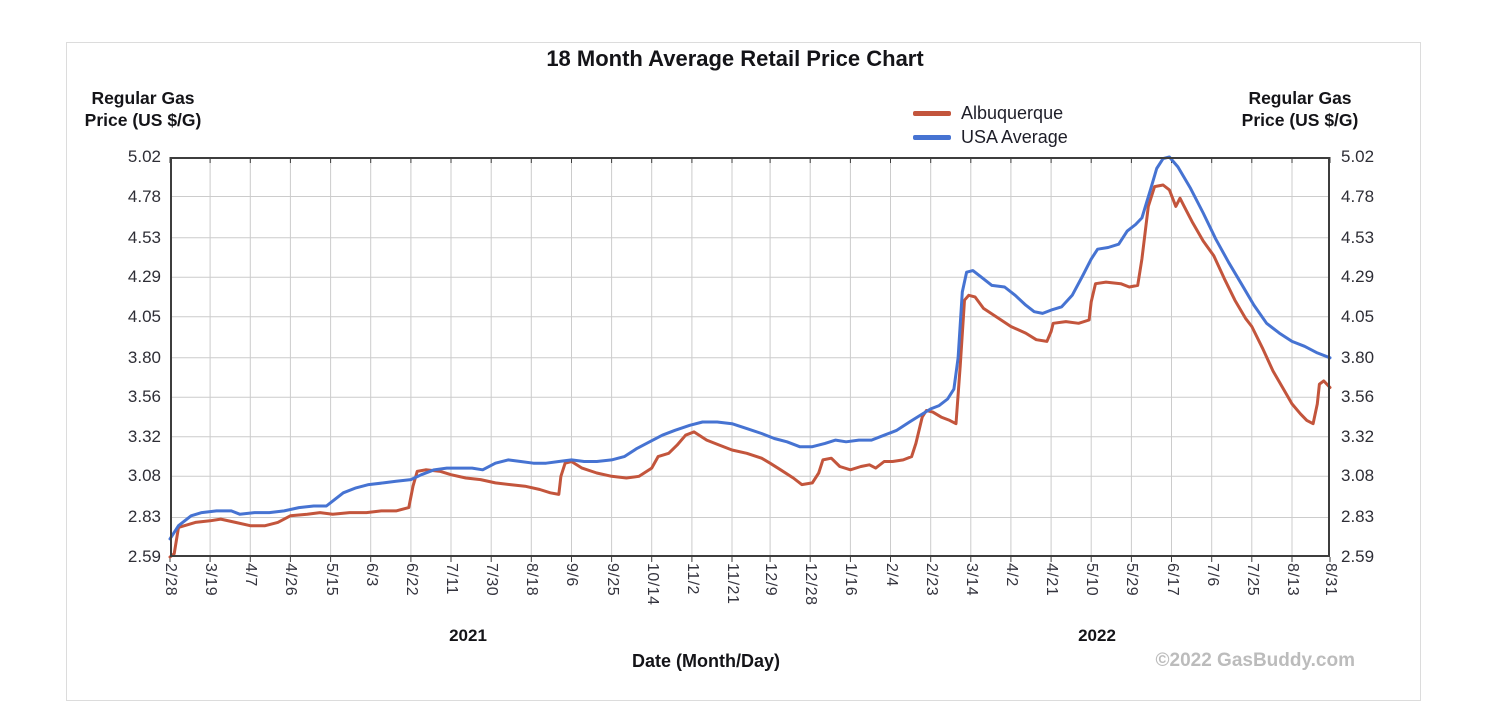  I want to click on x-axis-tick-label: 9/25, so click(612, 580).